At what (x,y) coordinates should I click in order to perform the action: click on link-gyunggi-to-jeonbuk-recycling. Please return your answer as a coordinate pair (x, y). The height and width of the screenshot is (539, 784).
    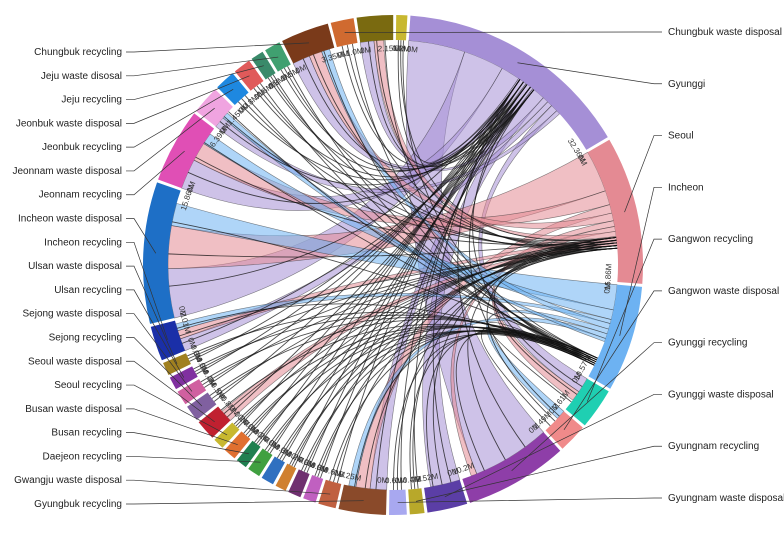
    Looking at the image, I should click on (384, 133).